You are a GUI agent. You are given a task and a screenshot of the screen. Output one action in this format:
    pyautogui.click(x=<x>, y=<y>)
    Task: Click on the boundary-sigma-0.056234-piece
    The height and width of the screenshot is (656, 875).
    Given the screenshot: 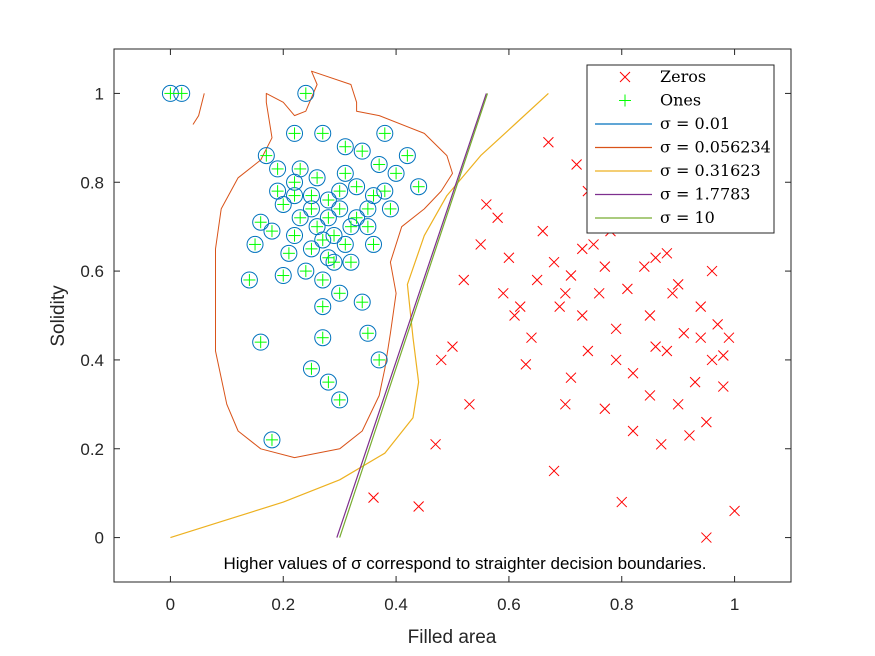 What is the action you would take?
    pyautogui.click(x=198, y=109)
    